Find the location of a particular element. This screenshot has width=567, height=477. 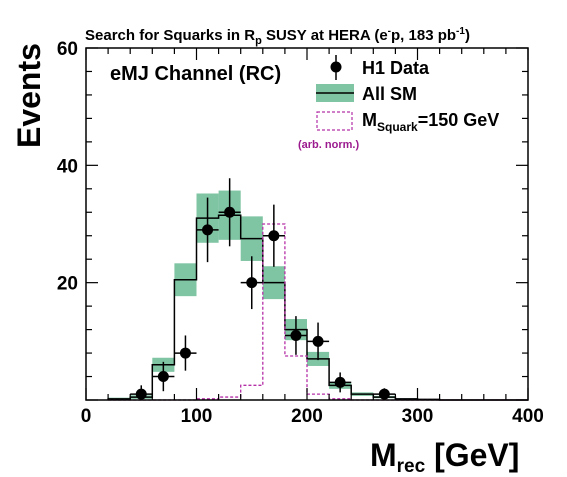

x-tick-label: 400 is located at coordinates (528, 416).